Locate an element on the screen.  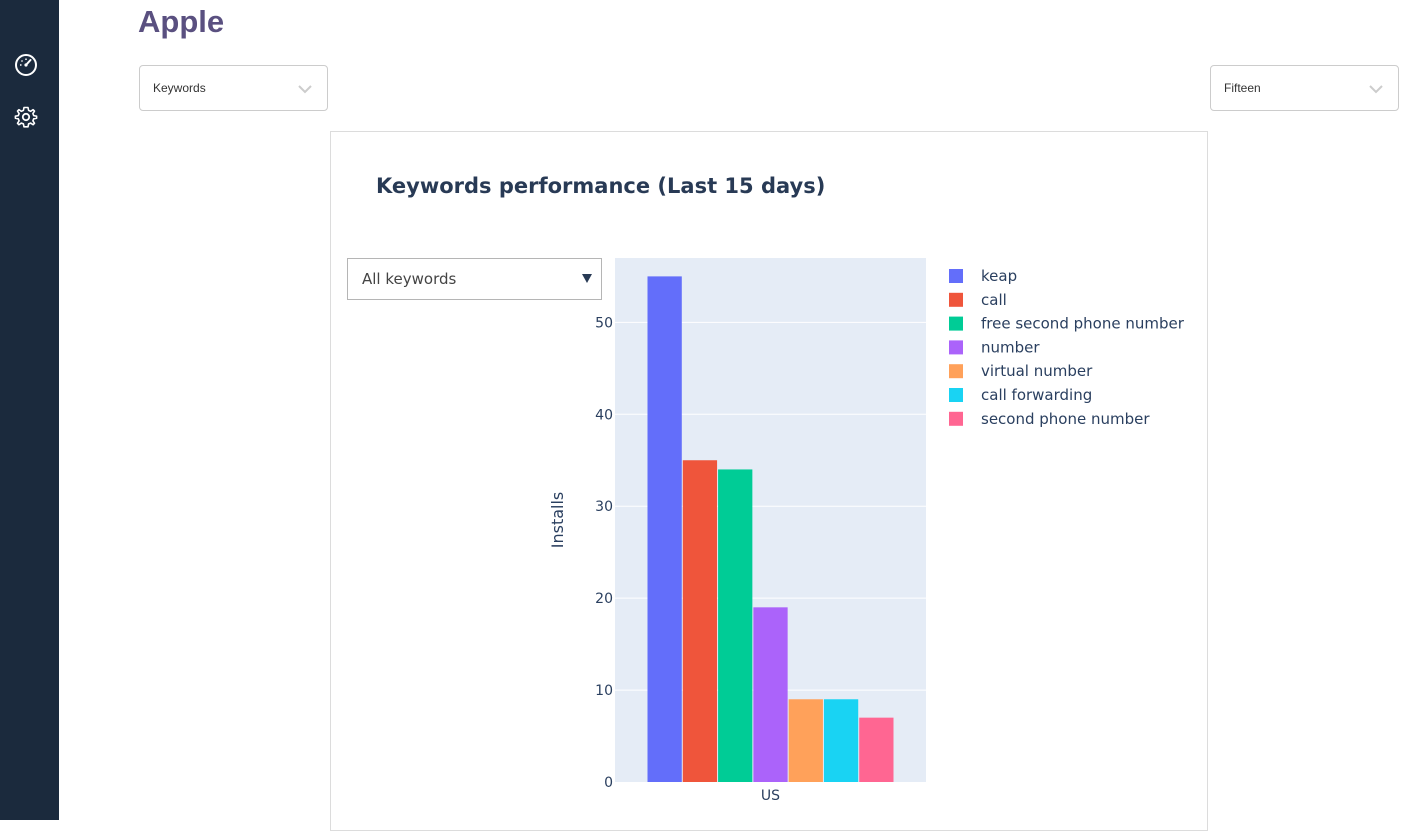
y-tick-label: 50 is located at coordinates (604, 323).